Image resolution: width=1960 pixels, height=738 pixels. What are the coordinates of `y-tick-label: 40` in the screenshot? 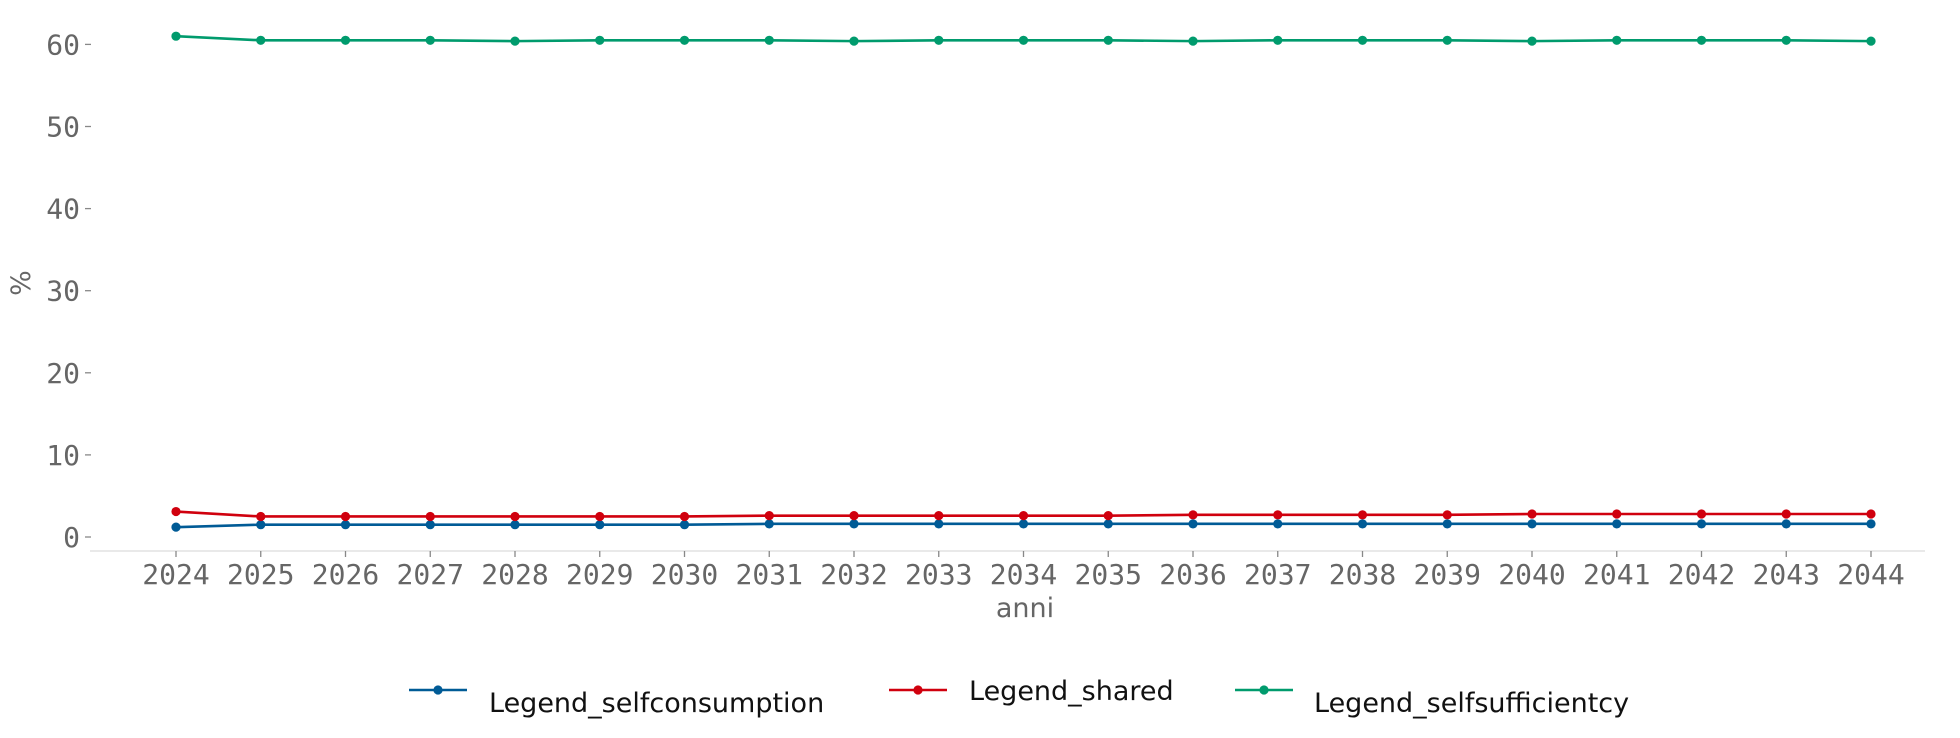 It's located at (63, 209).